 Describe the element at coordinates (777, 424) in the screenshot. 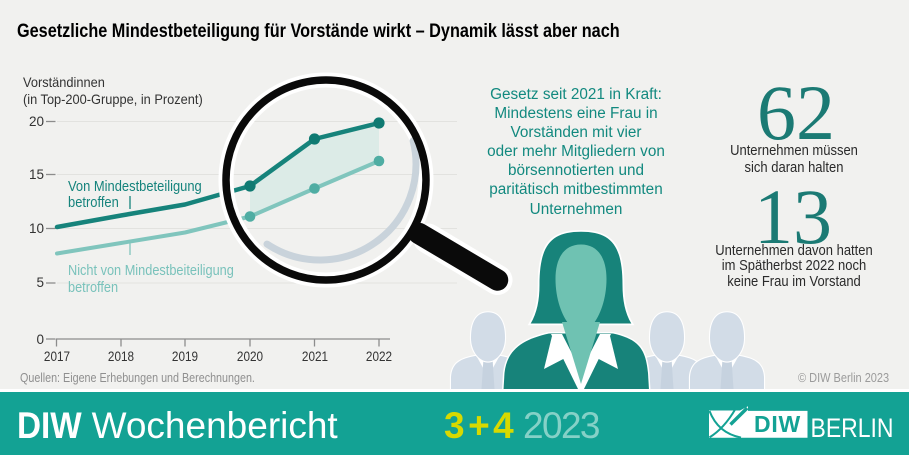

I see `svg-text: DIW` at that location.